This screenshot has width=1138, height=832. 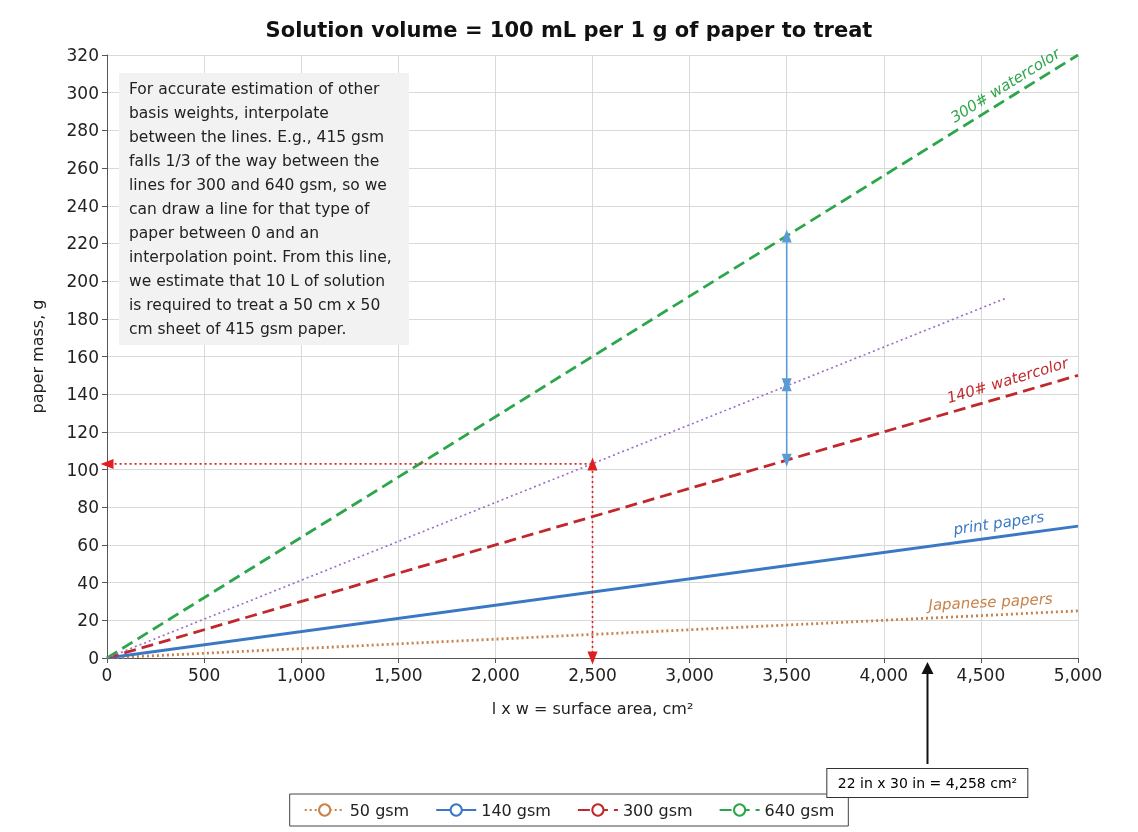 What do you see at coordinates (88, 507) in the screenshot?
I see `y-tick-label: 80` at bounding box center [88, 507].